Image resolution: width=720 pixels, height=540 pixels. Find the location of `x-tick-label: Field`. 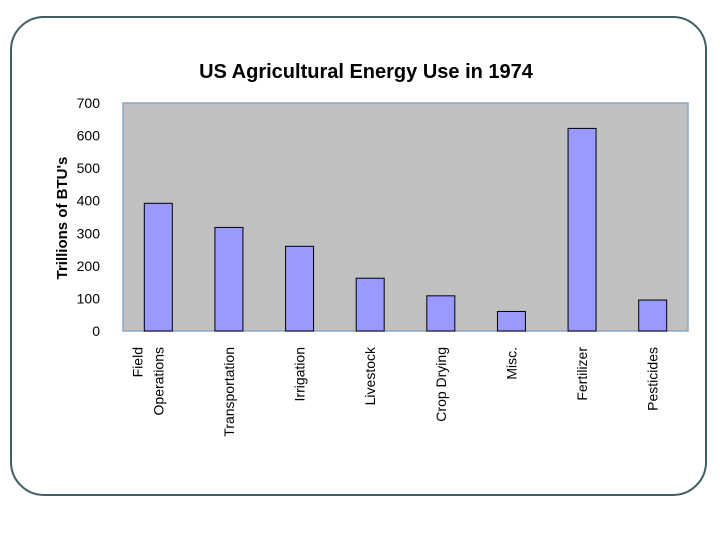

x-tick-label: Field is located at coordinates (137, 362).